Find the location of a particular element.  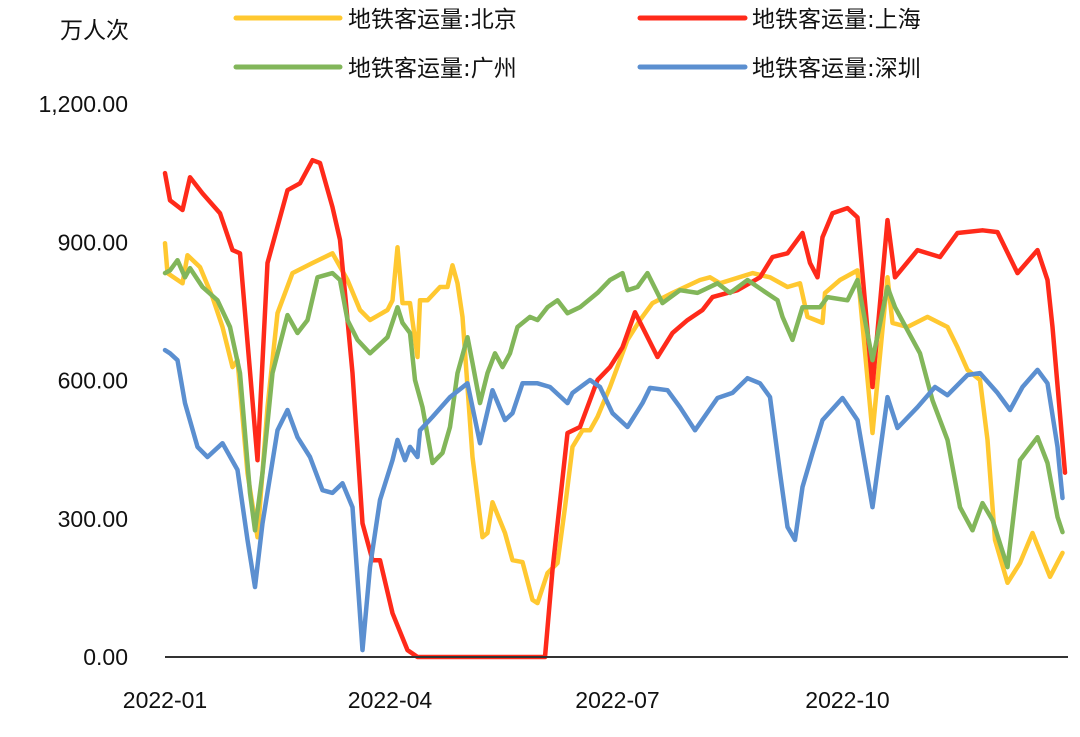

legend-item-beijing: 地铁客运量:北京 is located at coordinates (375, 20).